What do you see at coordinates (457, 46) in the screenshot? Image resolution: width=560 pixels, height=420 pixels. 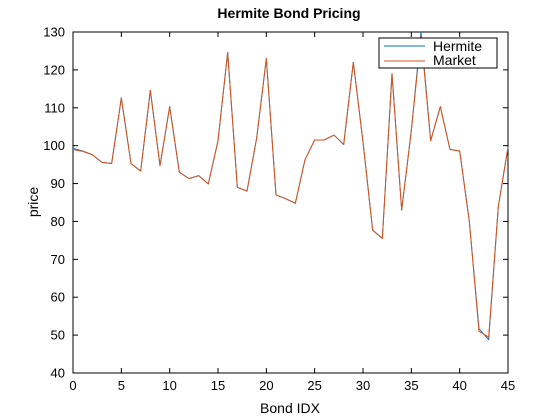 I see `legend-label-hermite: Hermite` at bounding box center [457, 46].